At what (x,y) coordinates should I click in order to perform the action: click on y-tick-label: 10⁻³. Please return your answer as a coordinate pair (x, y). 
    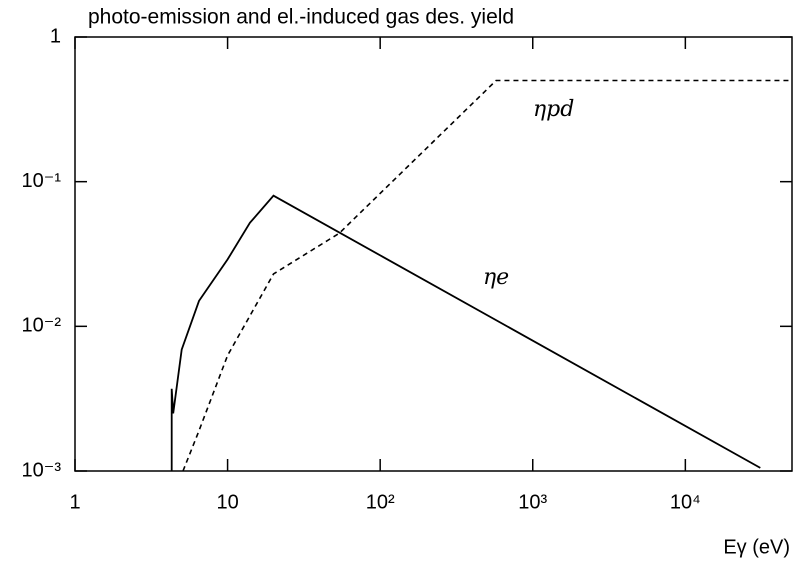
    Looking at the image, I should click on (42, 470).